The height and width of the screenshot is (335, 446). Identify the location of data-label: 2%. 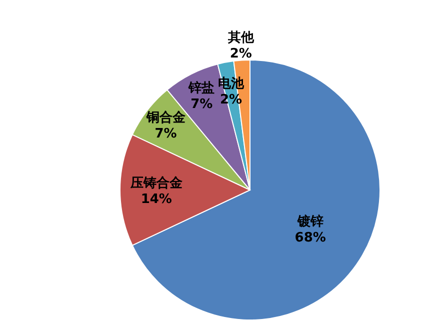
(241, 54).